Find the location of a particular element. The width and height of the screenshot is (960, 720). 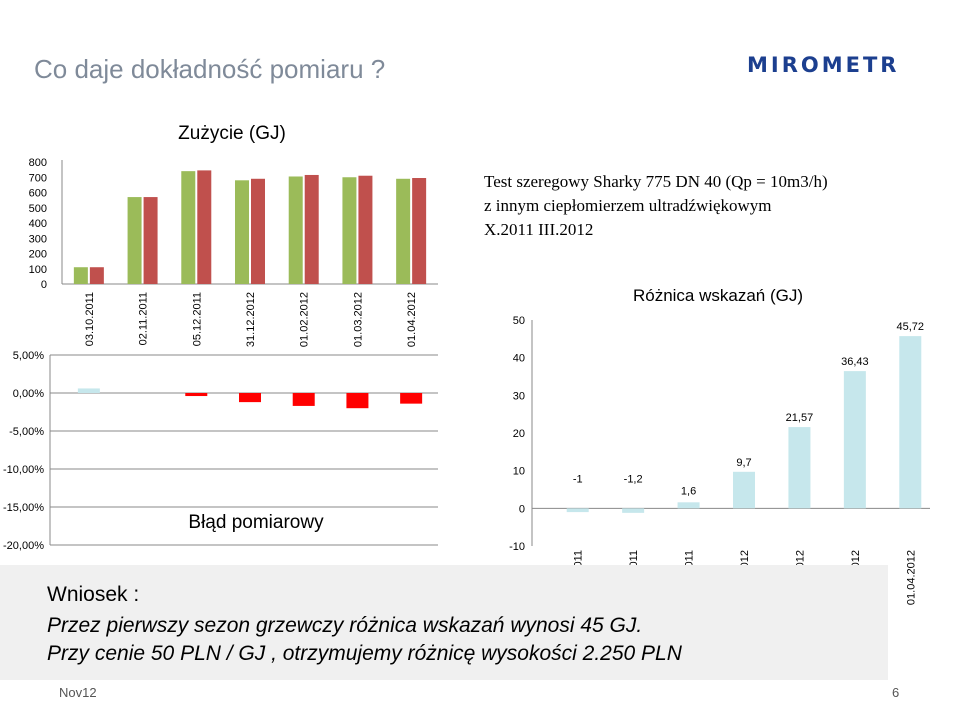

y-tick-label: 20 is located at coordinates (519, 434).